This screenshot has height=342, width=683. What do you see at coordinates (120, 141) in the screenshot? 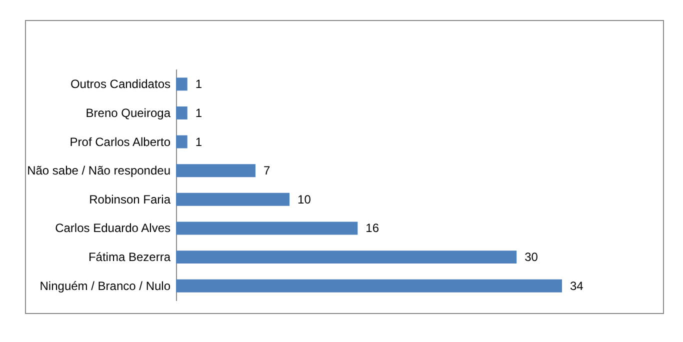
I see `y-tick-label: Prof Carlos Alberto` at bounding box center [120, 141].